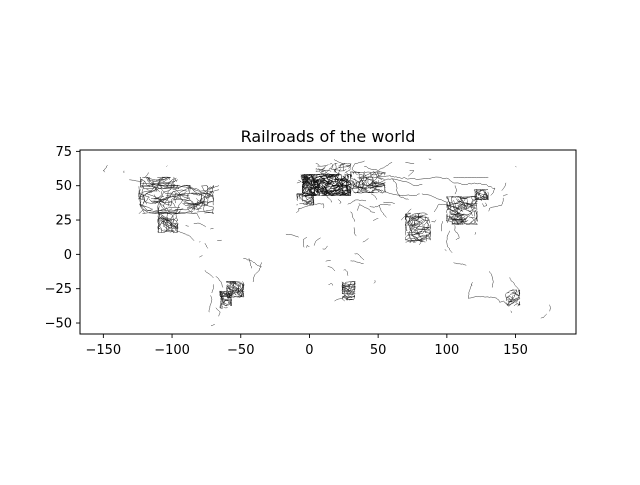 Image resolution: width=640 pixels, height=485 pixels. I want to click on x-tick-label: 0, so click(309, 350).